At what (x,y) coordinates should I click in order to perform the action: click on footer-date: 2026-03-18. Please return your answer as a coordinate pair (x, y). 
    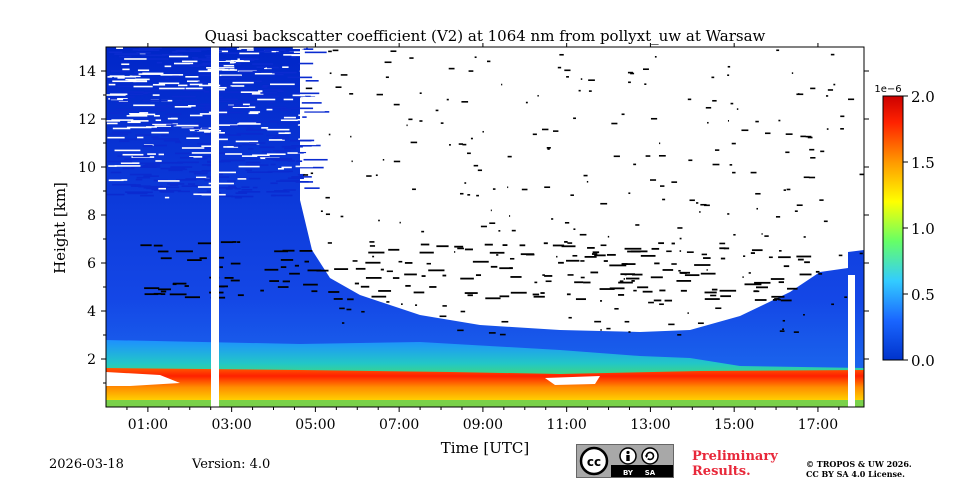
    Looking at the image, I should click on (86, 464).